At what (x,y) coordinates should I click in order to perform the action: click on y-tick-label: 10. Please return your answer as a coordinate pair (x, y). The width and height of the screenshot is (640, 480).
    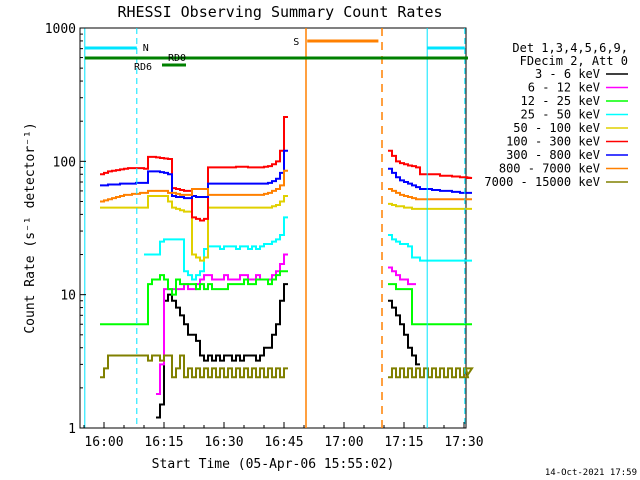
    Looking at the image, I should click on (68, 296).